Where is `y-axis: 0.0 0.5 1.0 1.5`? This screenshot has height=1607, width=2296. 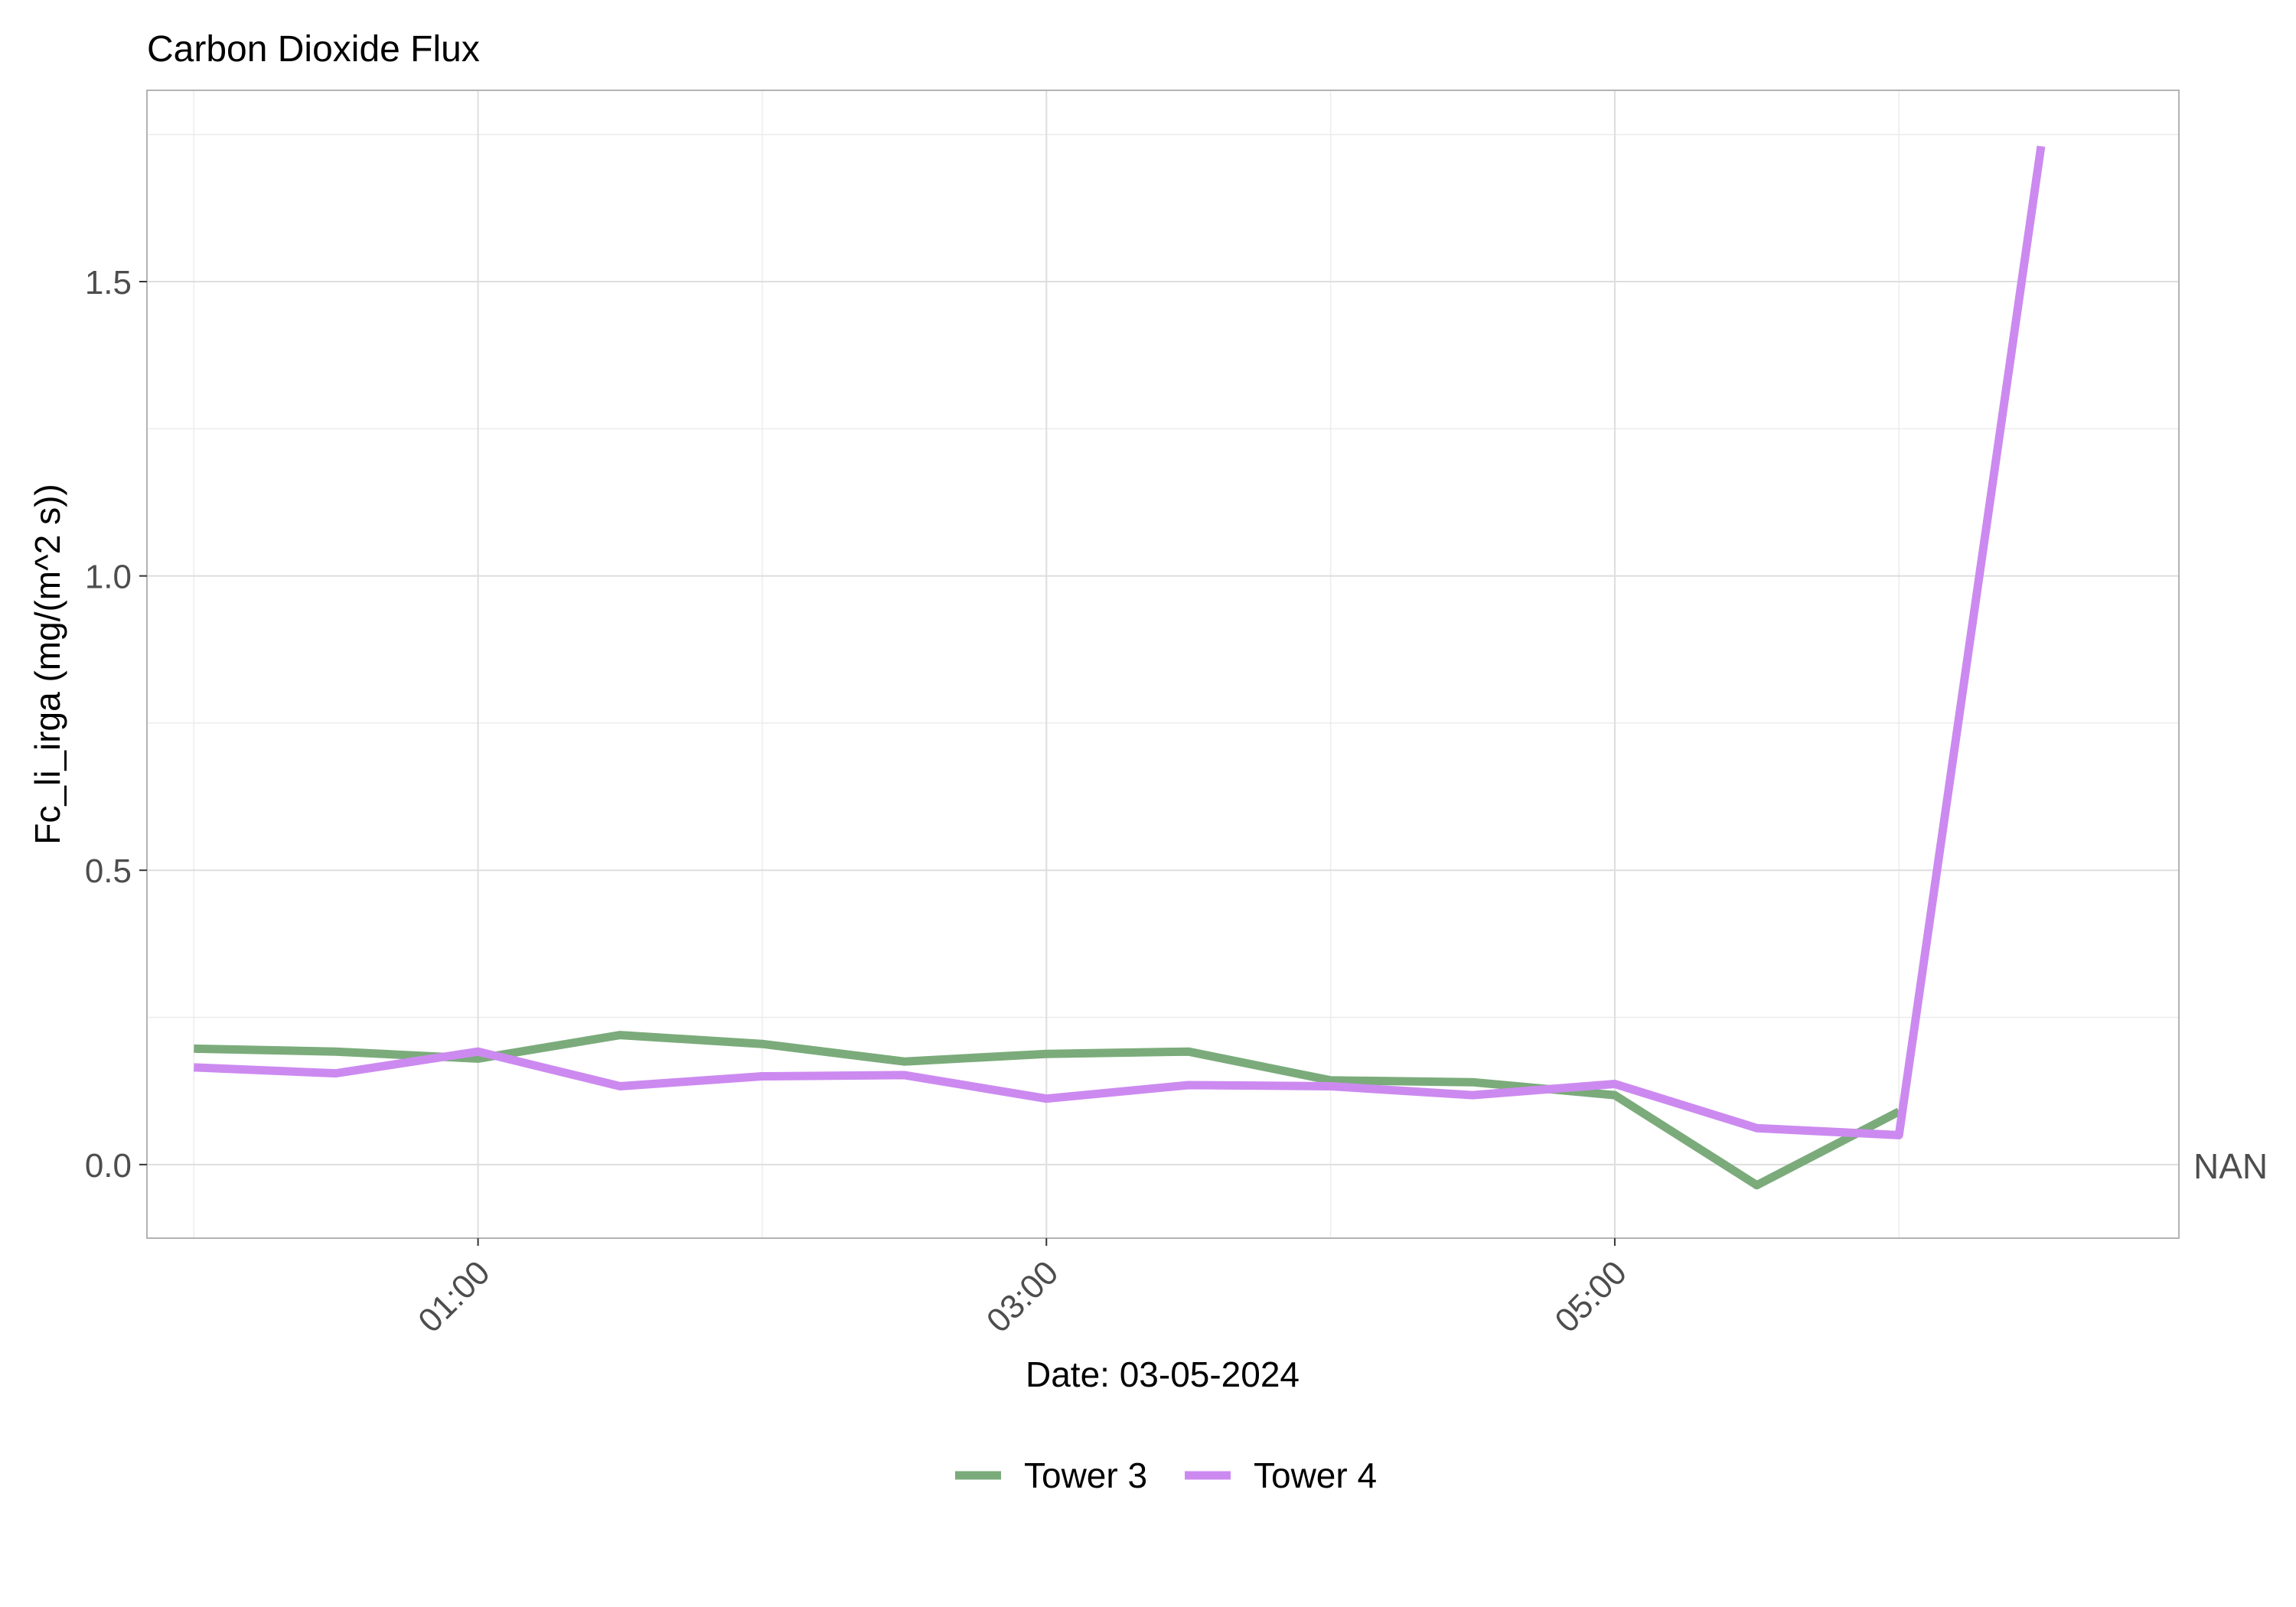 y-axis: 0.0 0.5 1.0 1.5 is located at coordinates (116, 725).